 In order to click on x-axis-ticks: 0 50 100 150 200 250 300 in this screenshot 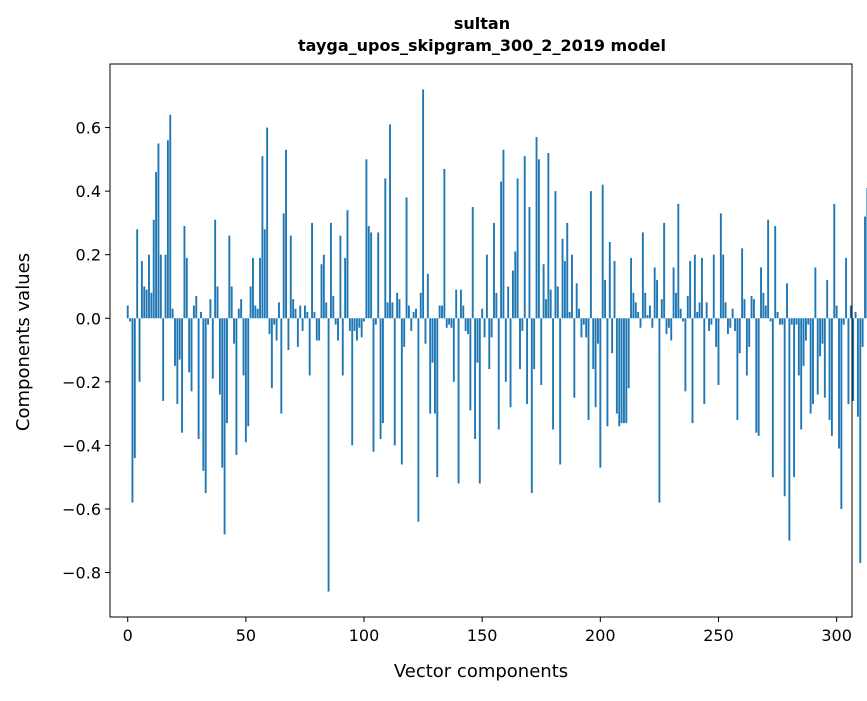, I will do `click(487, 631)`.